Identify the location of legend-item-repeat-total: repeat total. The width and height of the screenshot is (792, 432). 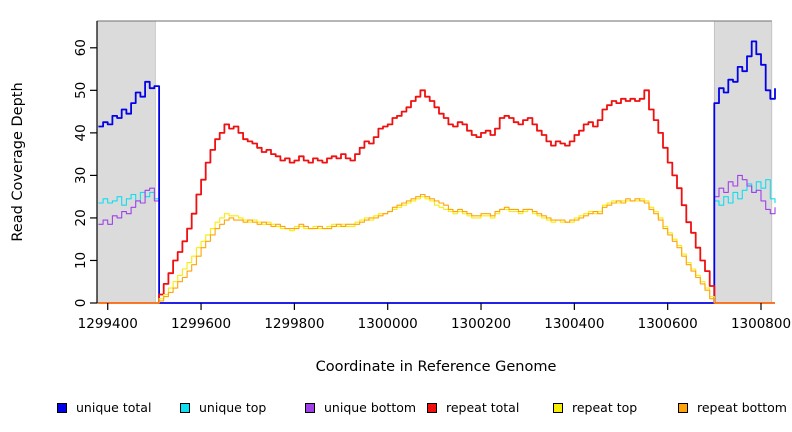
(473, 408).